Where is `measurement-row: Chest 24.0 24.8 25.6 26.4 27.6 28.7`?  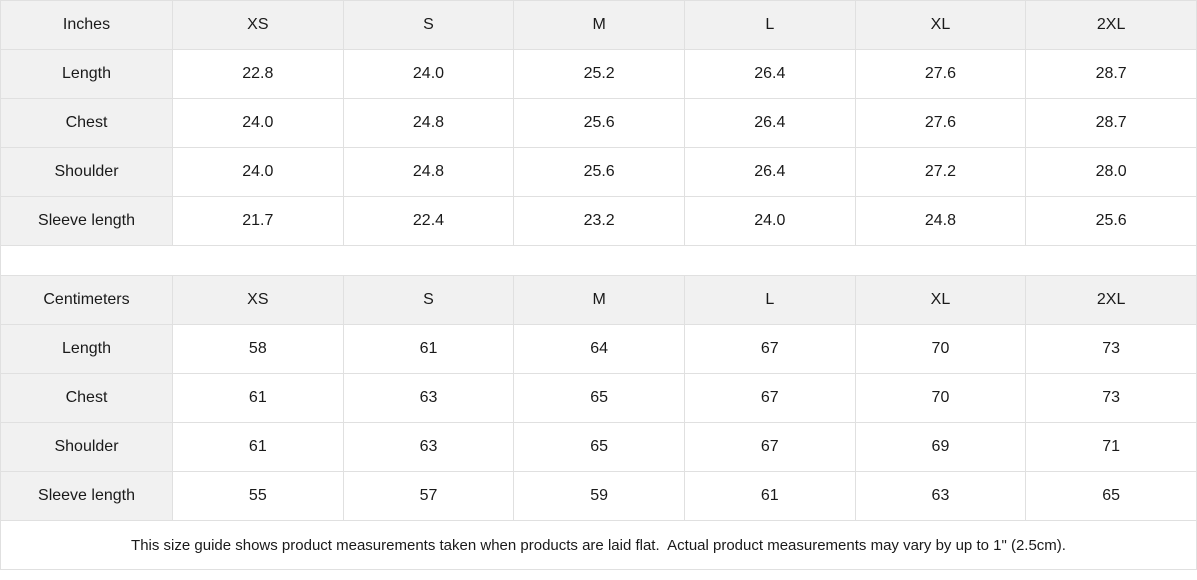 measurement-row: Chest 24.0 24.8 25.6 26.4 27.6 28.7 is located at coordinates (598, 123).